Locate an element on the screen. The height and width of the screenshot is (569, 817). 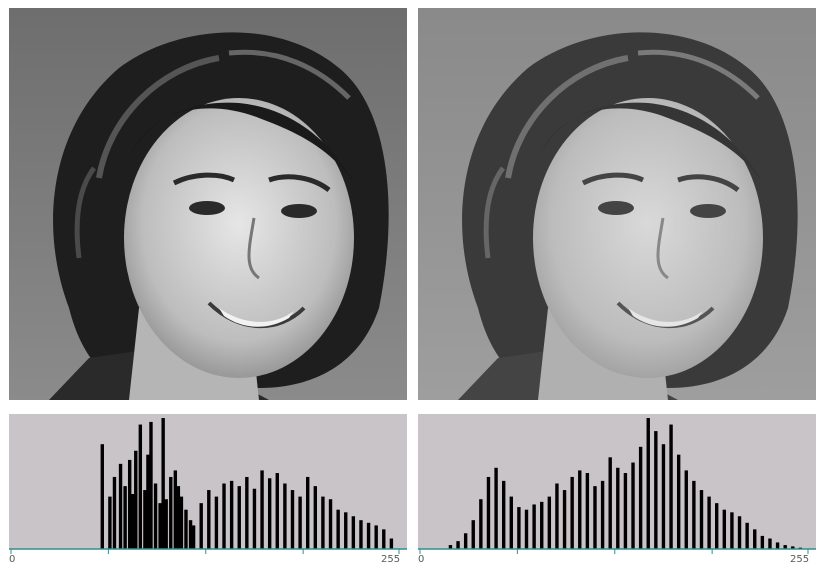
histogram-equalized: 0 255 is located at coordinates (617, 489).